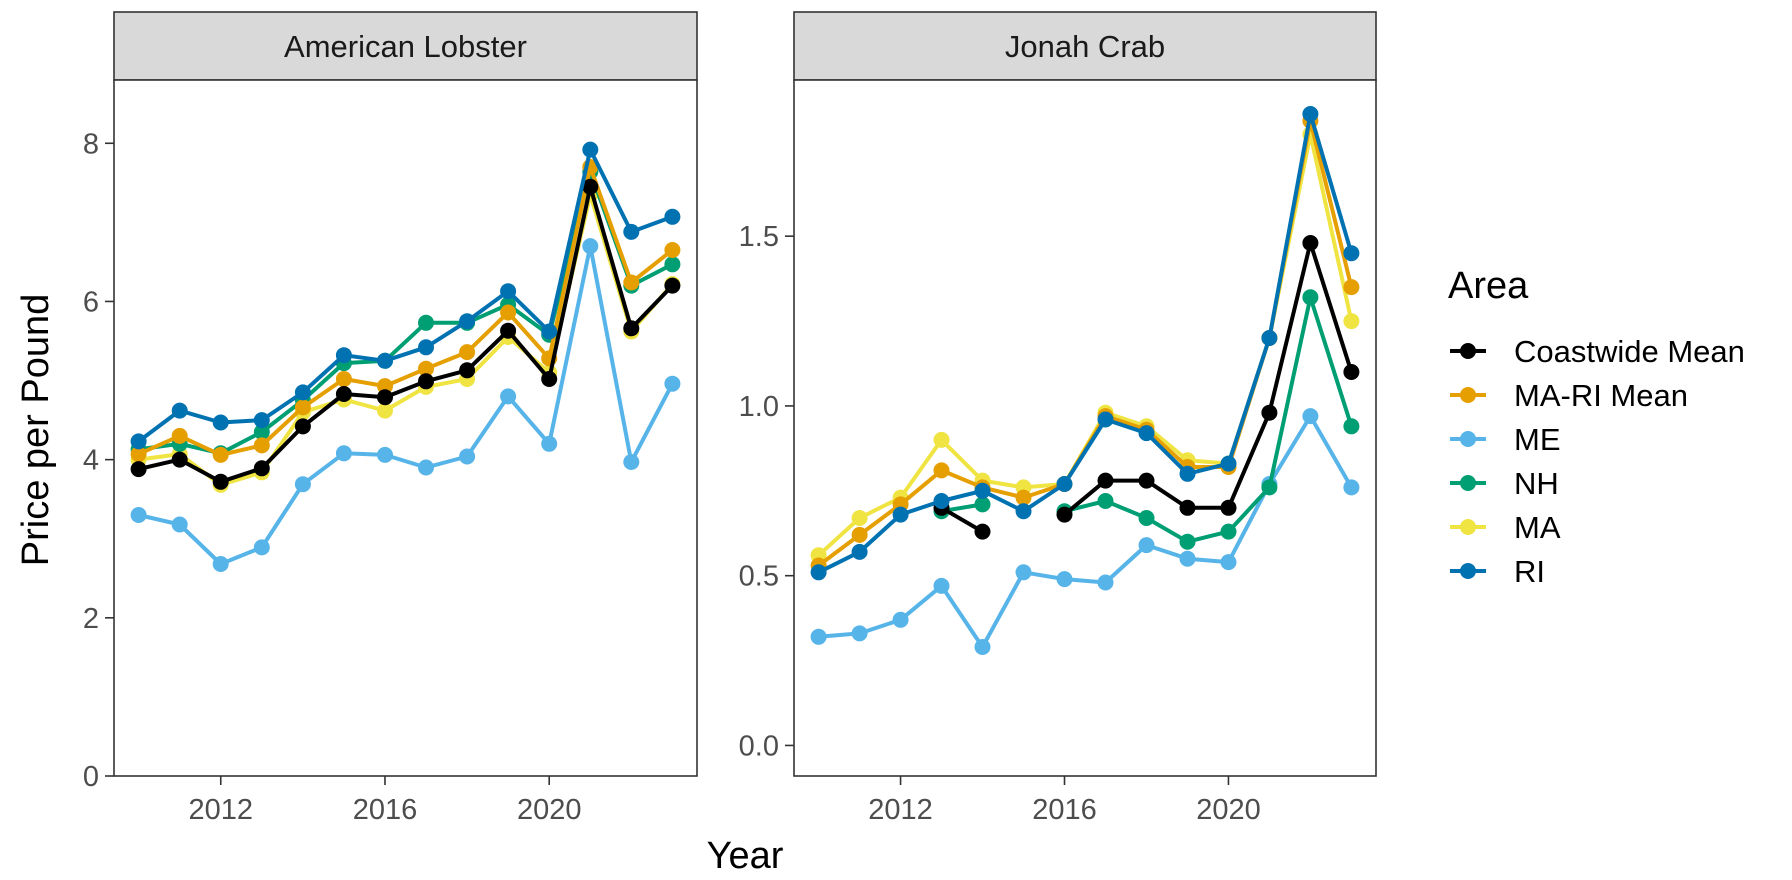  What do you see at coordinates (745, 856) in the screenshot?
I see `x-axis-title: Year` at bounding box center [745, 856].